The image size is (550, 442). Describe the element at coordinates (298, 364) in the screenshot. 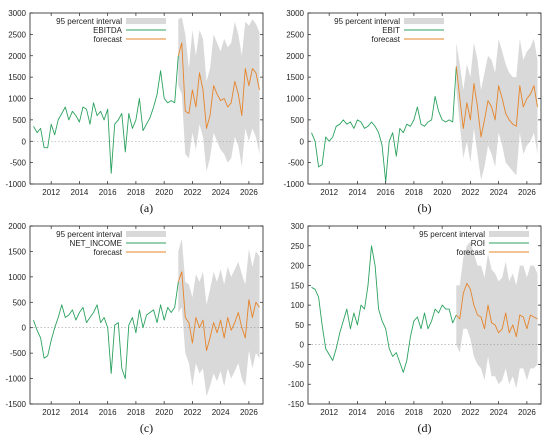

I see `y-tick-label: -50` at that location.